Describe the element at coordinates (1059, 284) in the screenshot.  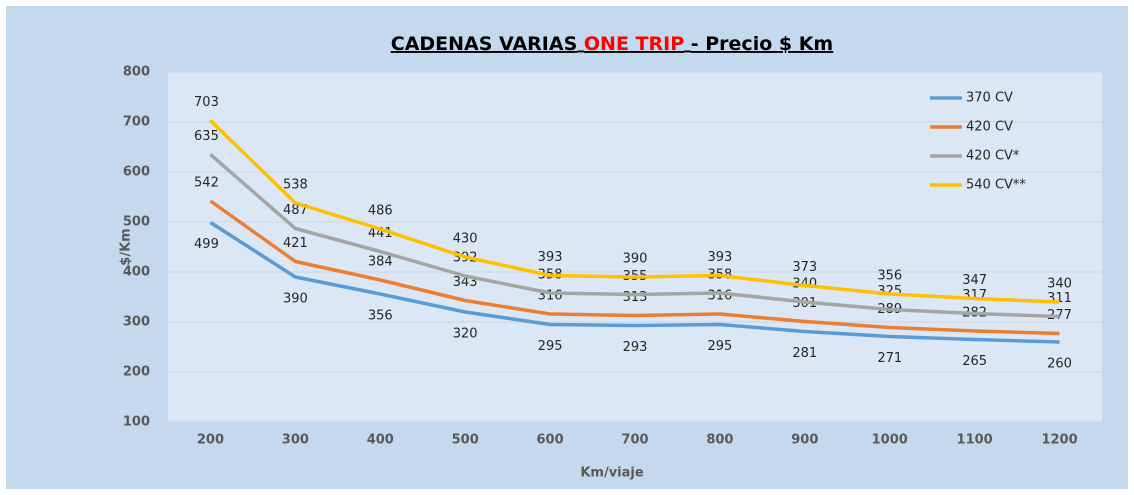
I see `data-label: 340` at that location.